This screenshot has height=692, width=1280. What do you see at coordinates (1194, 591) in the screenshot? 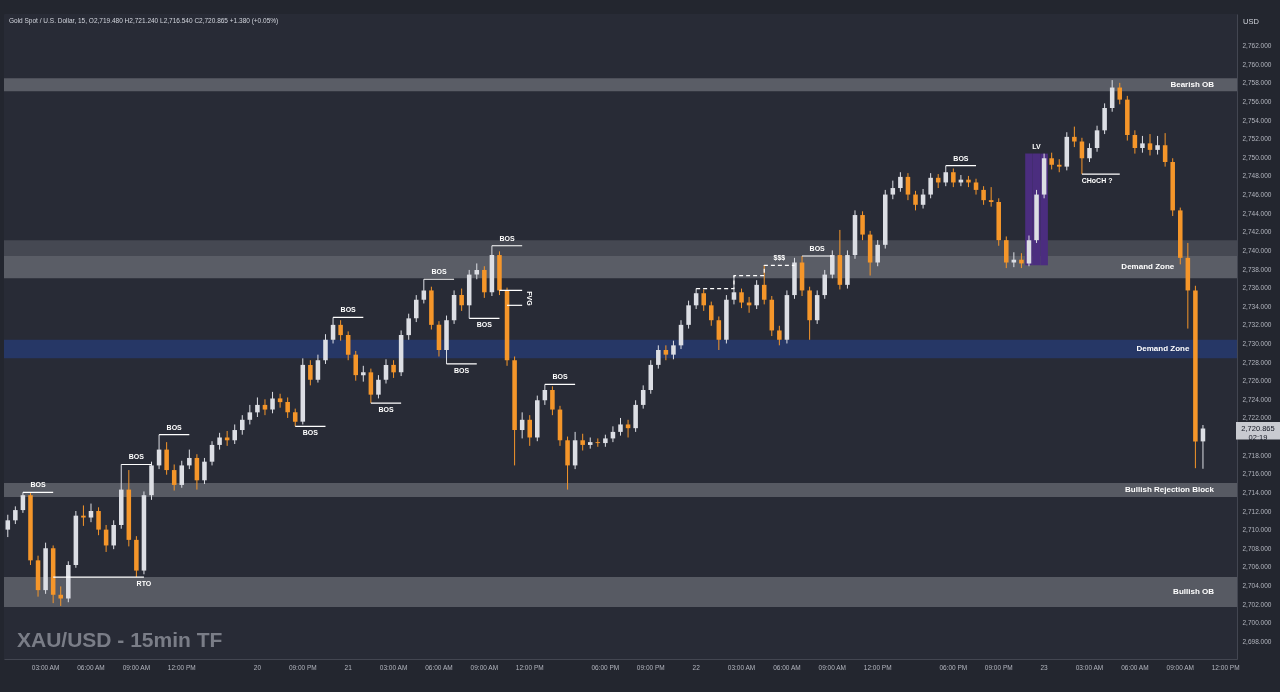
I see `band-label: Bullish OB` at bounding box center [1194, 591].